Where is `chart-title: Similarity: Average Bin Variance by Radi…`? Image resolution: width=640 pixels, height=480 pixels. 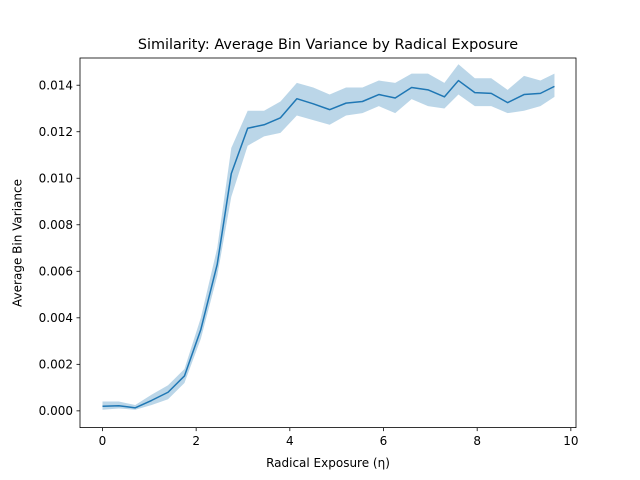
chart-title: Similarity: Average Bin Variance by Radi… is located at coordinates (328, 45).